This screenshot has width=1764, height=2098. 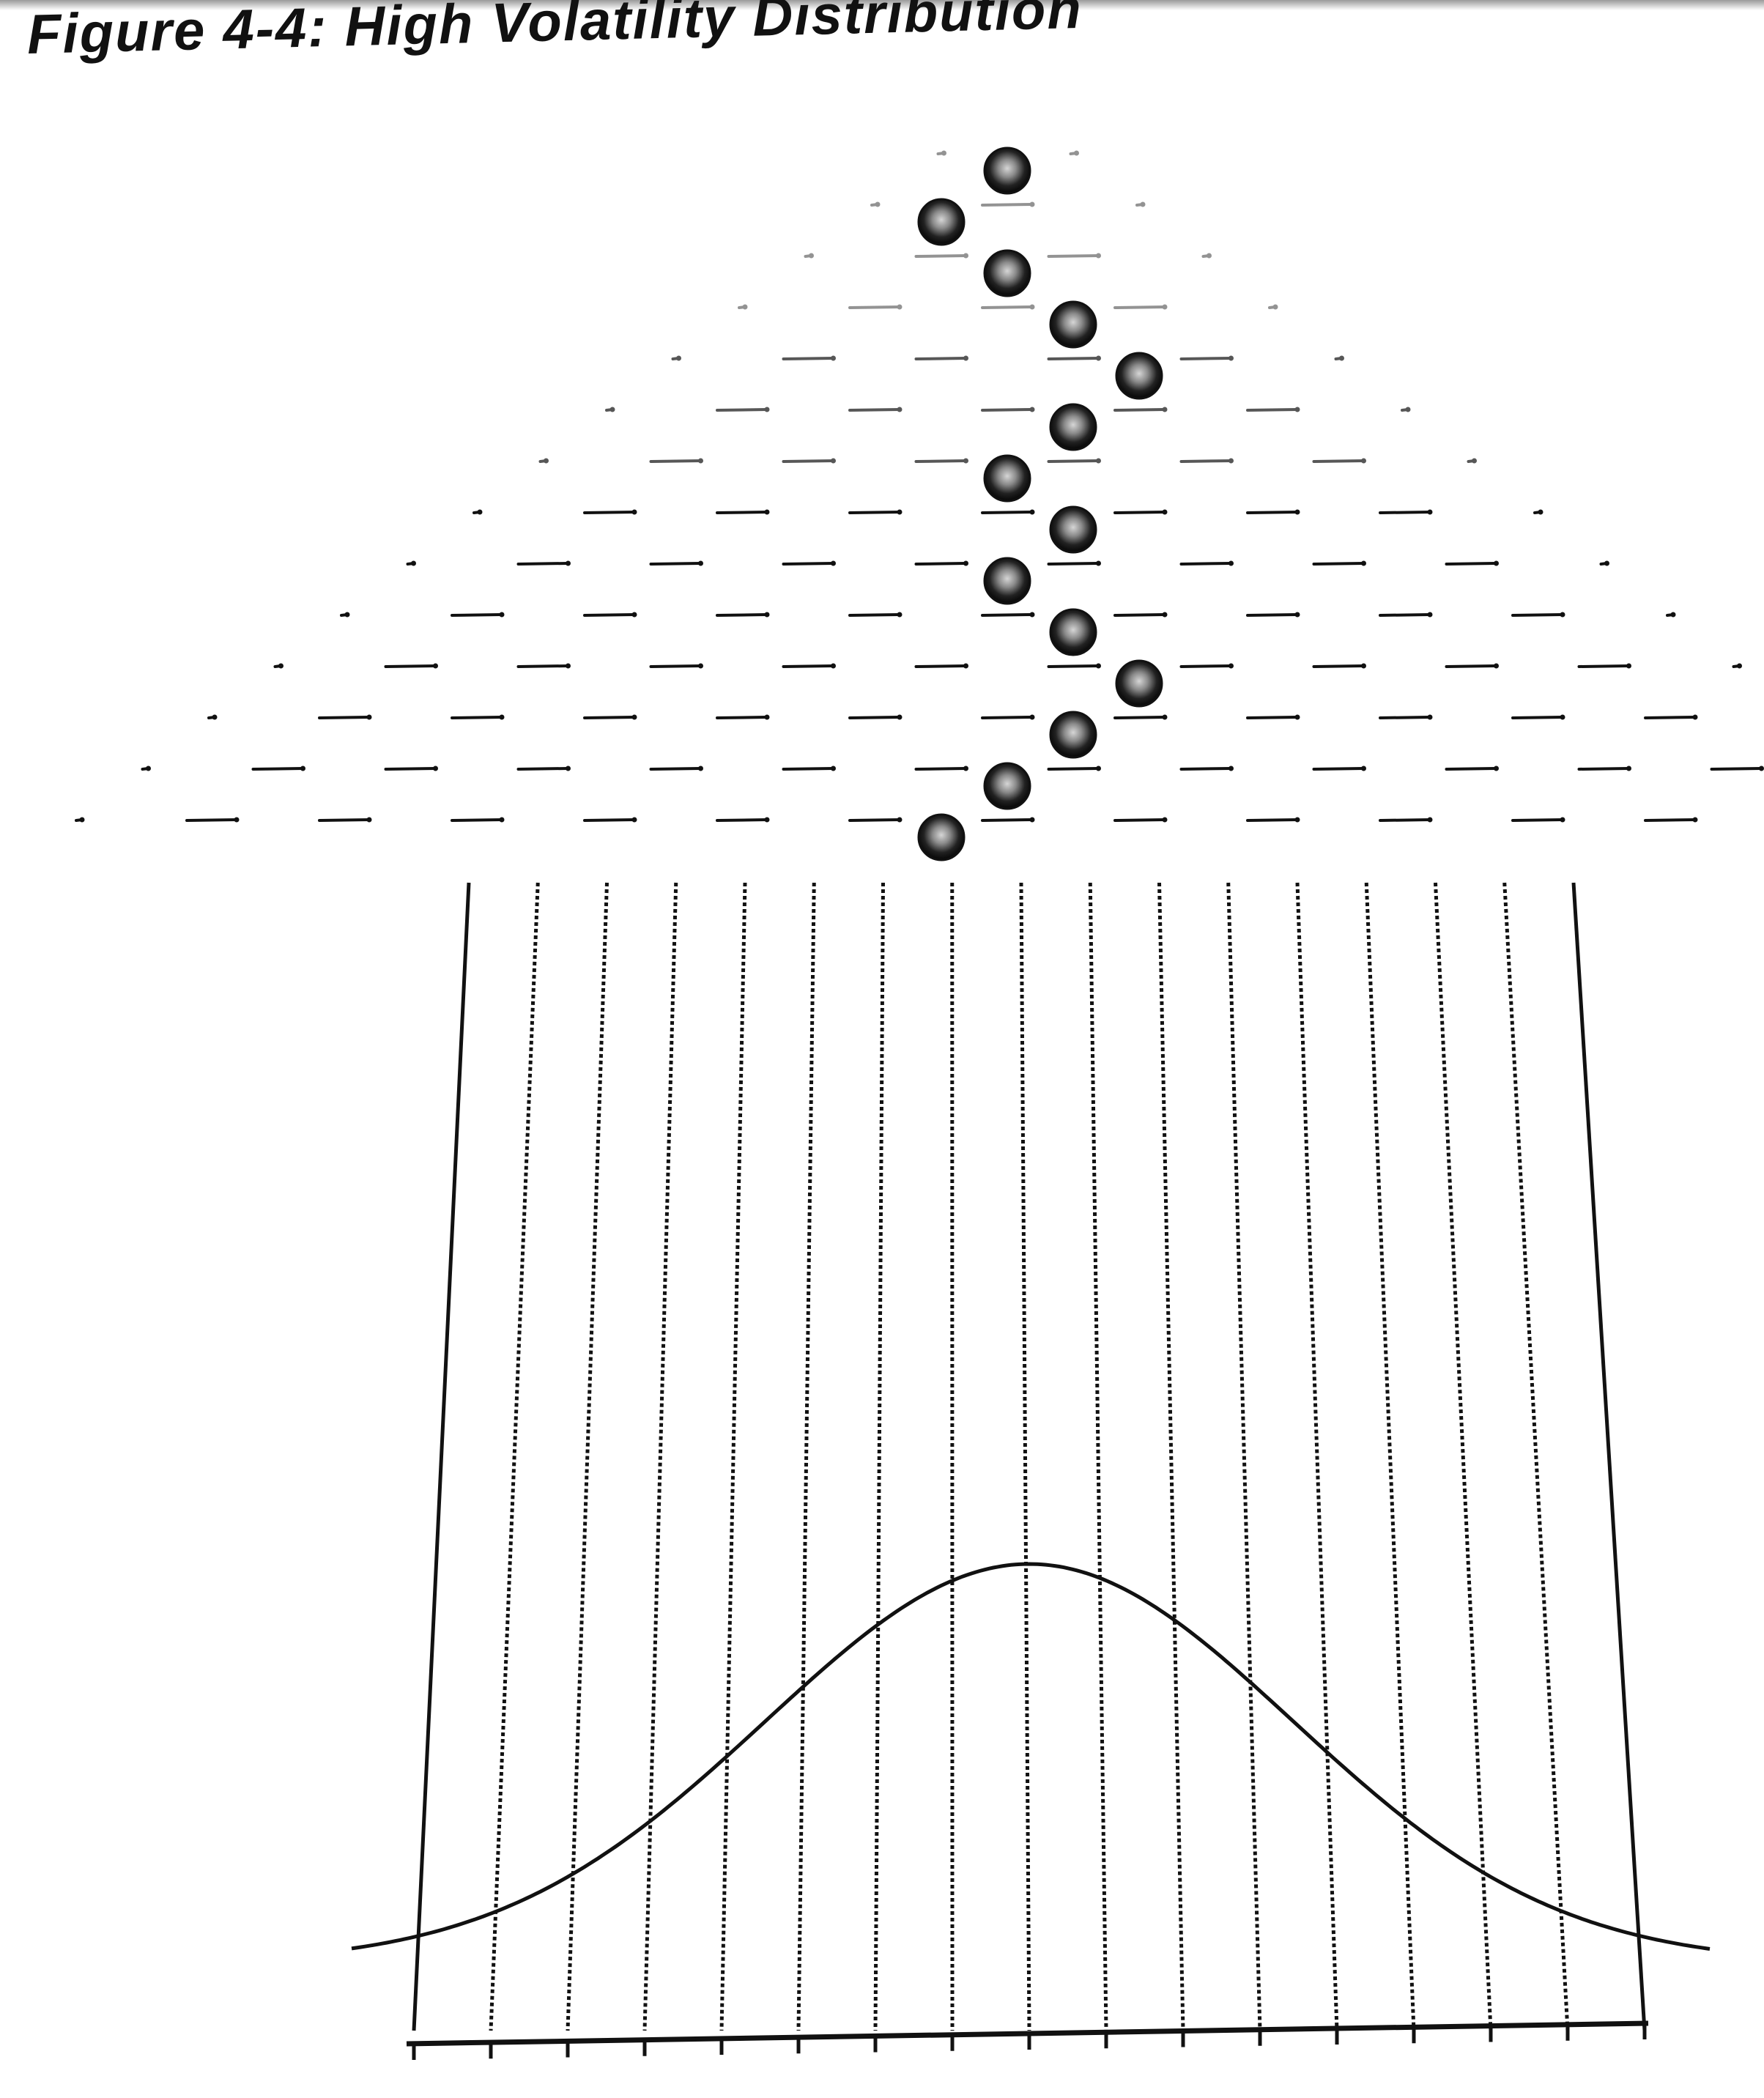 I want to click on page-edge-shadow, so click(x=882, y=5).